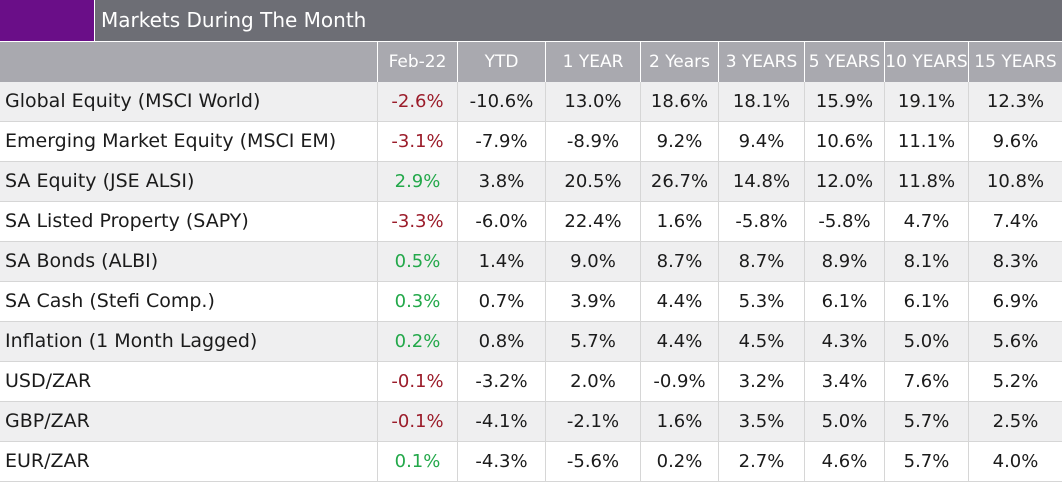 This screenshot has height=482, width=1062. Describe the element at coordinates (844, 461) in the screenshot. I see `table-cell: 4.6%` at that location.